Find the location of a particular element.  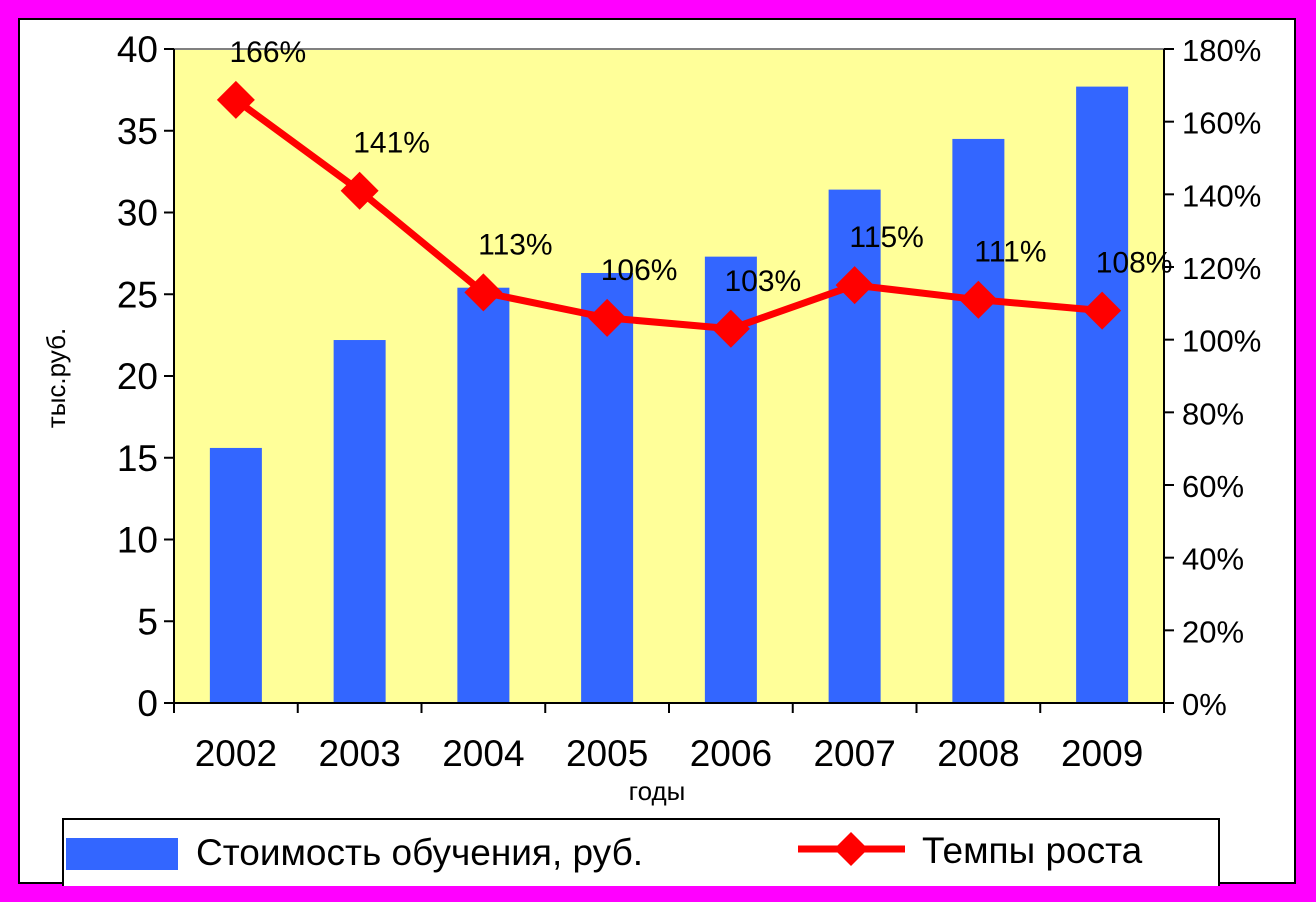

marker-2003 is located at coordinates (359, 190).